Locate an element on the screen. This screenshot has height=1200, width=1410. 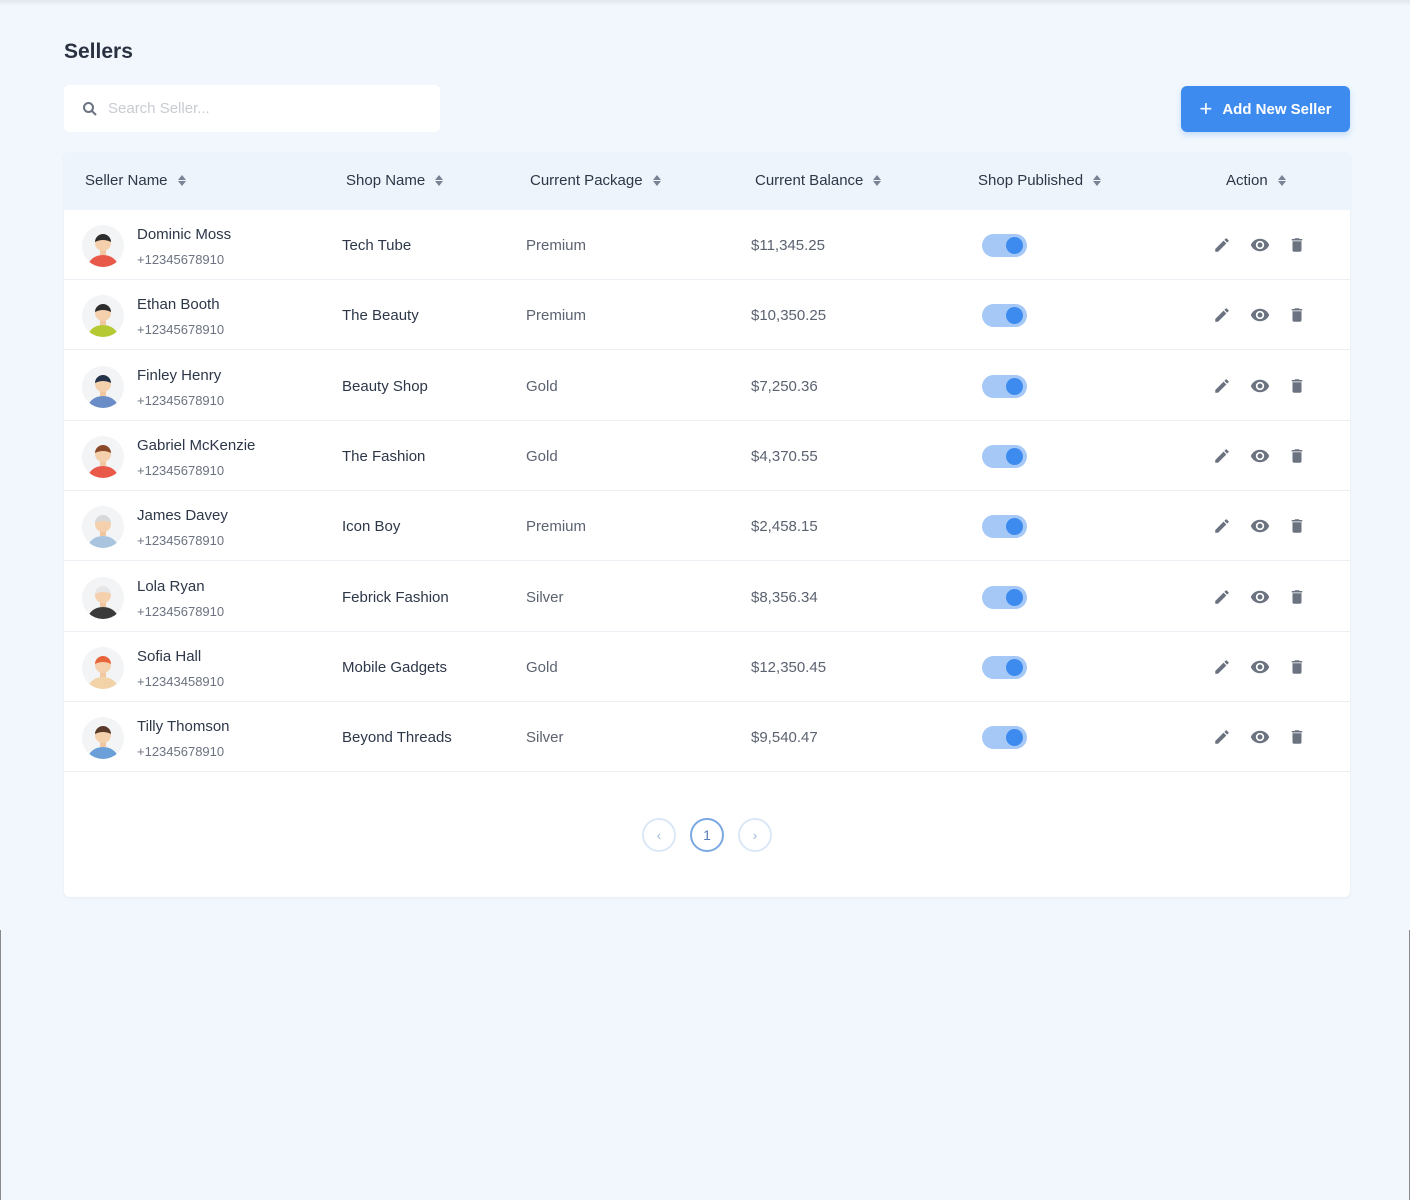
shop-name: Mobile Gadgets is located at coordinates (395, 667).